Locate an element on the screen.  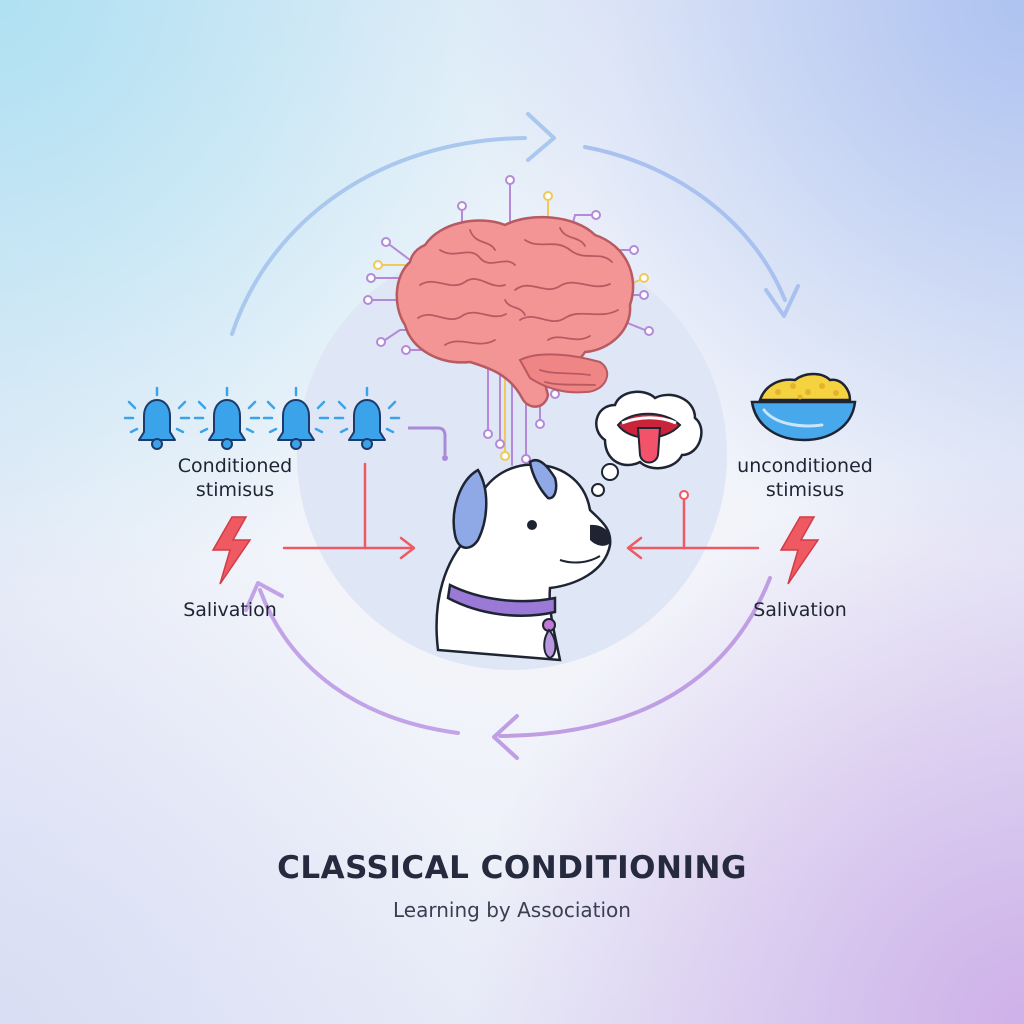
cycle-arrow-top-left is located at coordinates (393, 224).